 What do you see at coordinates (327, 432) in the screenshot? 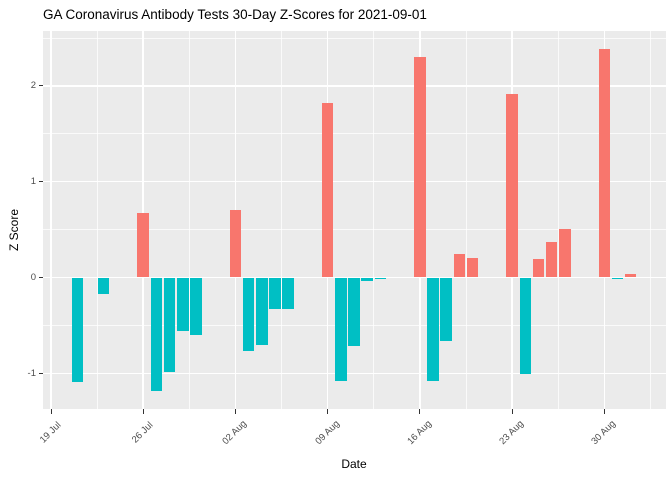
I see `x-tick-label: 09 Aug` at bounding box center [327, 432].